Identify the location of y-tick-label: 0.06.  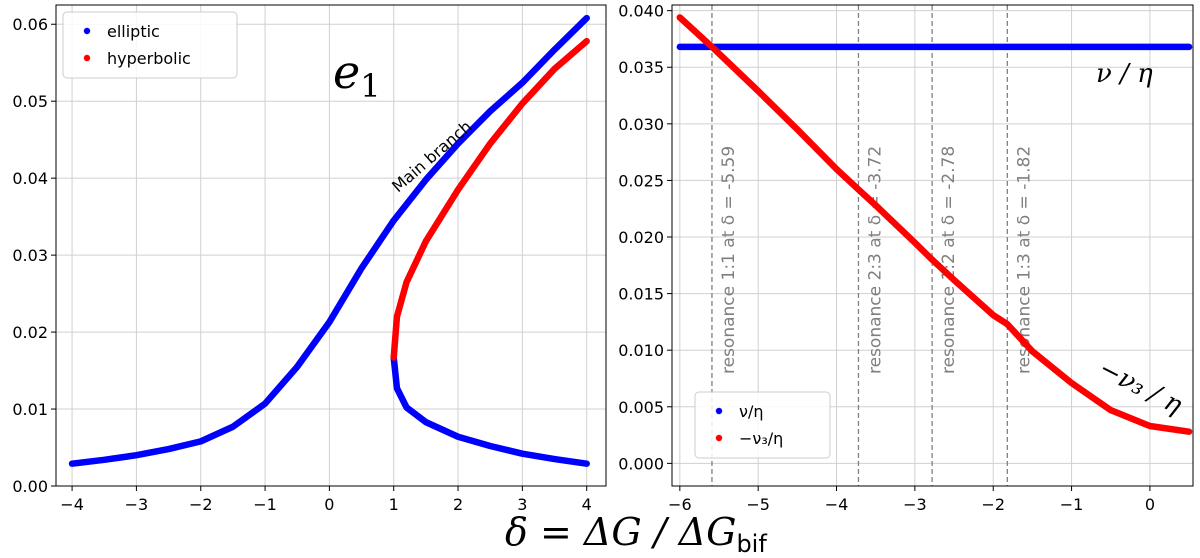
(30, 24).